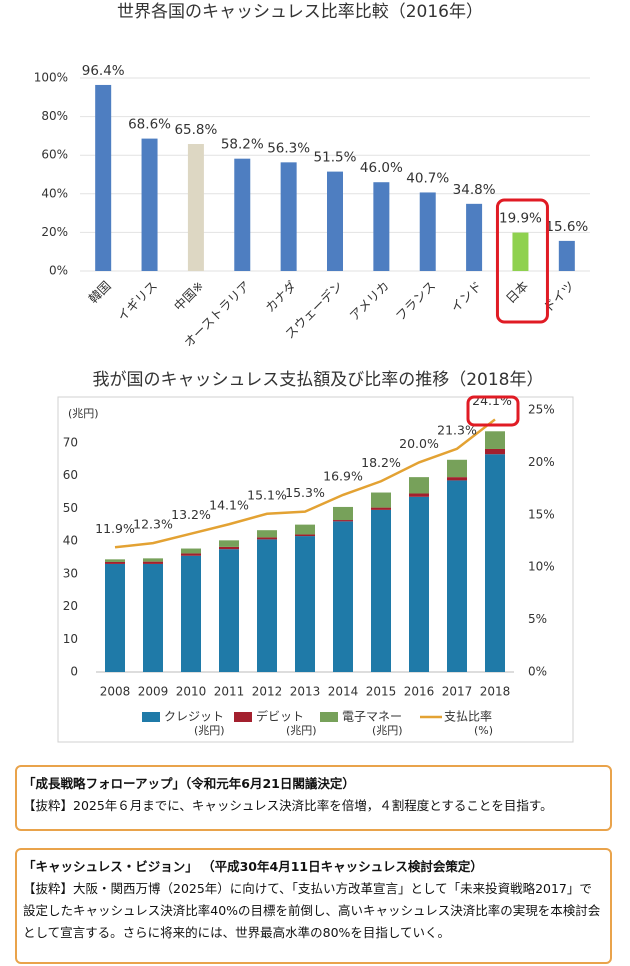 Image resolution: width=630 pixels, height=966 pixels. I want to click on y-tick-label: 60, so click(70, 475).